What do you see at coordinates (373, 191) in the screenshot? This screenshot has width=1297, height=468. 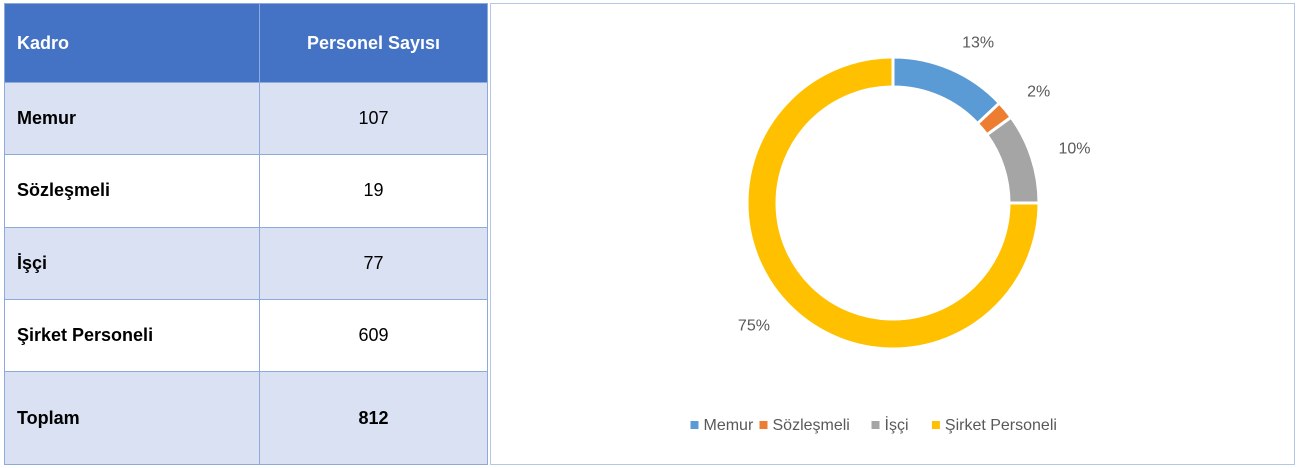 I see `cell: 19` at bounding box center [373, 191].